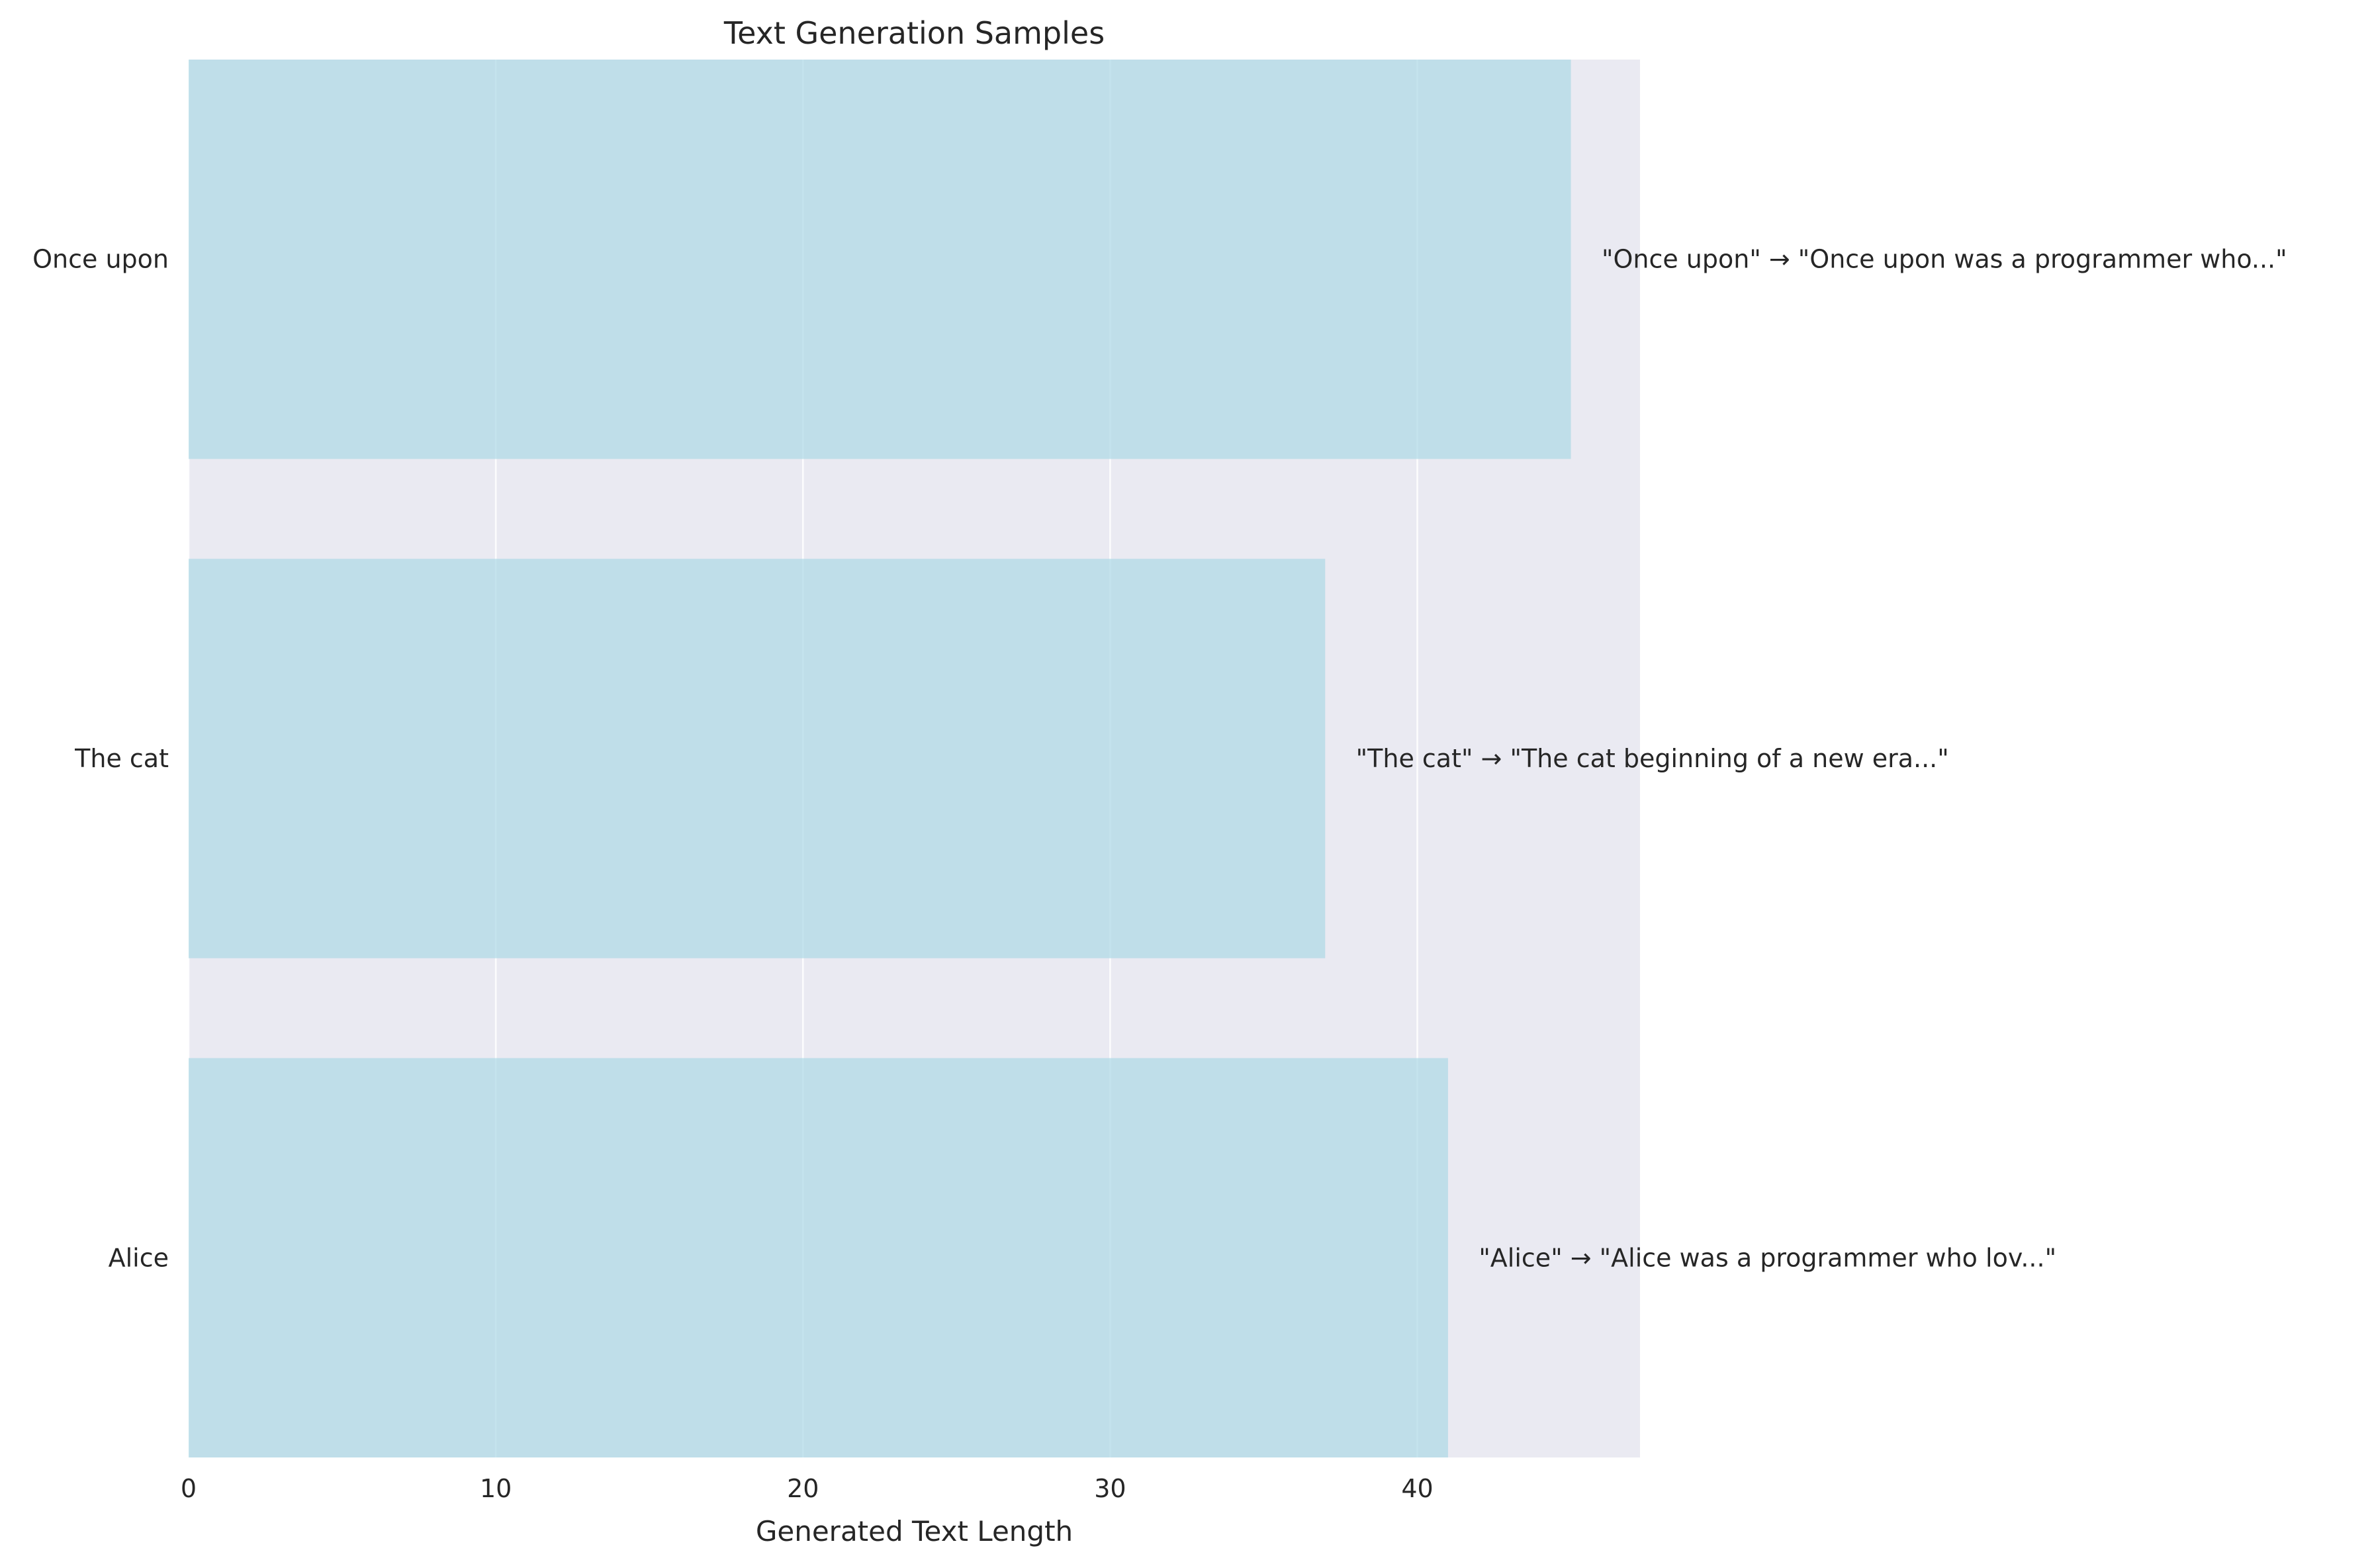  Describe the element at coordinates (100, 259) in the screenshot. I see `y-tick-label: Once upon` at that location.